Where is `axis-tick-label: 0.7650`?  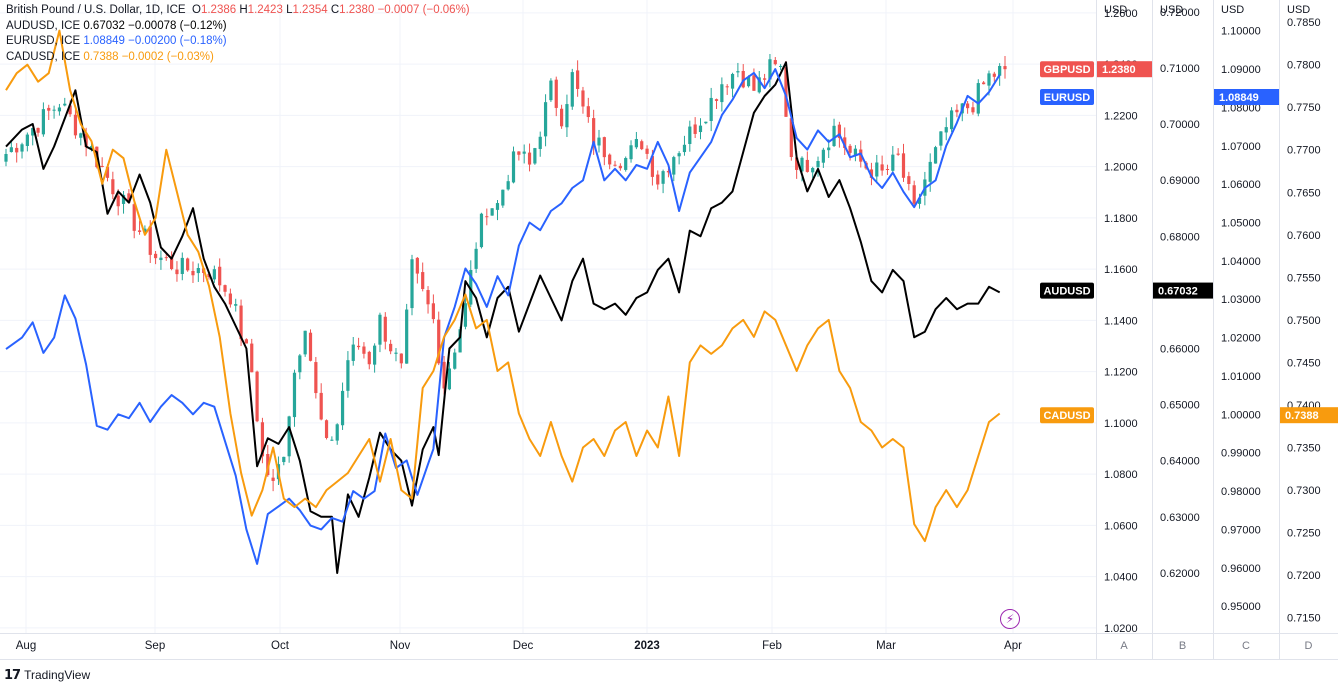
axis-tick-label: 0.7650 is located at coordinates (1304, 193).